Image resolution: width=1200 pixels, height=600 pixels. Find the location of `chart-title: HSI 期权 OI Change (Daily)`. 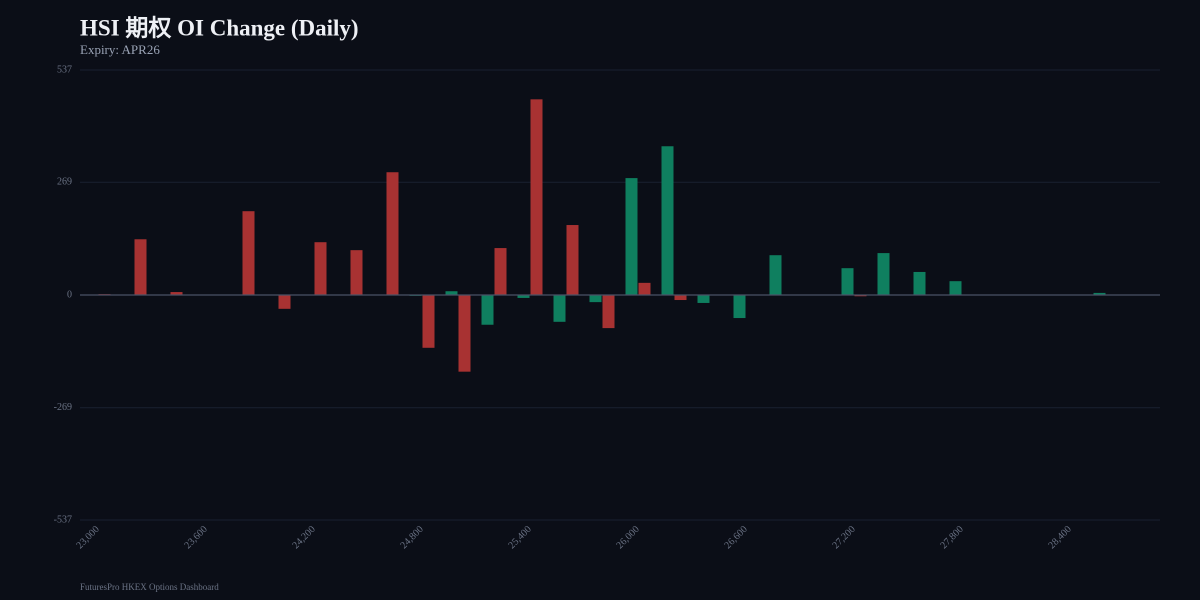

chart-title: HSI 期权 OI Change (Daily) is located at coordinates (219, 27).